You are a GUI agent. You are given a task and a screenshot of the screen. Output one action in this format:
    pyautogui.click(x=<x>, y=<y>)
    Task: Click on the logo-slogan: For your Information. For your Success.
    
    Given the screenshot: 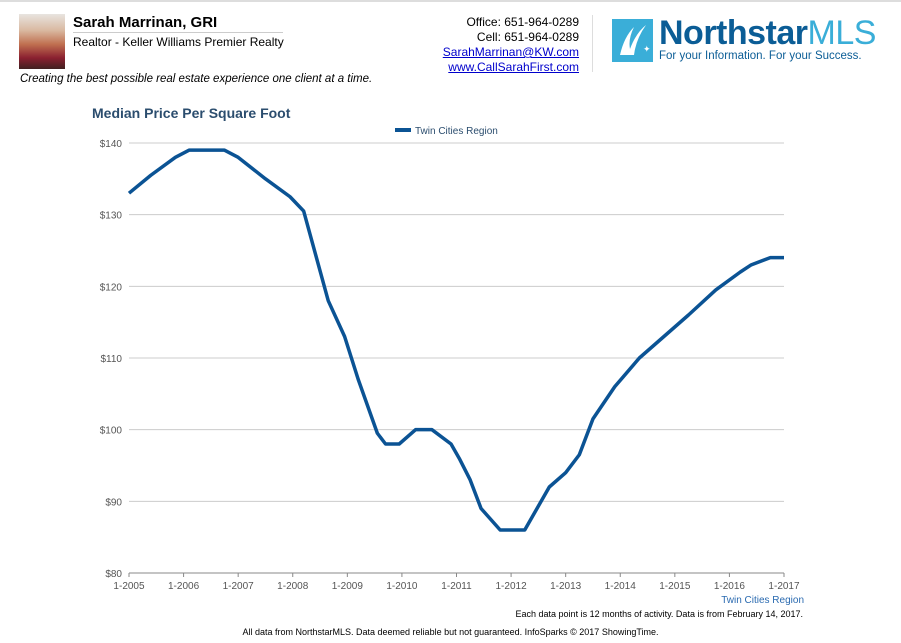 What is the action you would take?
    pyautogui.click(x=760, y=56)
    